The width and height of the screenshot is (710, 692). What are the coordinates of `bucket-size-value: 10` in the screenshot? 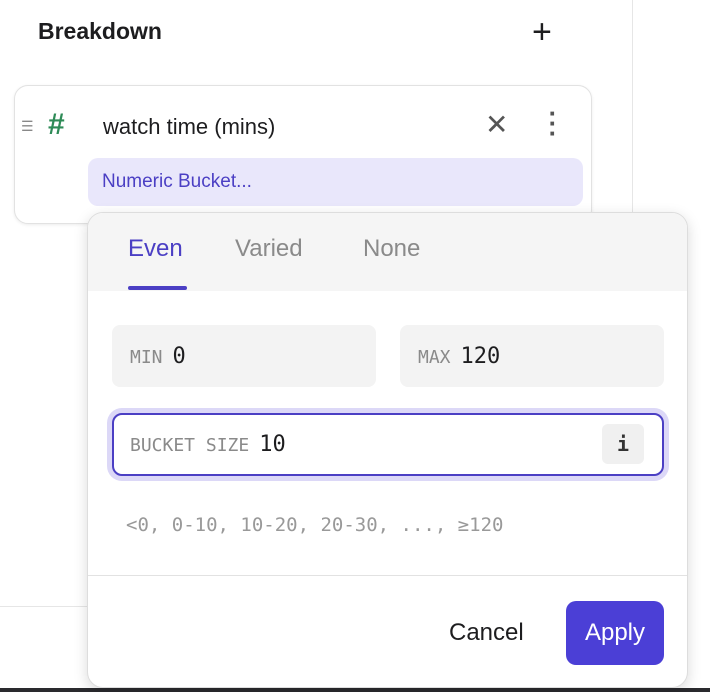 It's located at (272, 444).